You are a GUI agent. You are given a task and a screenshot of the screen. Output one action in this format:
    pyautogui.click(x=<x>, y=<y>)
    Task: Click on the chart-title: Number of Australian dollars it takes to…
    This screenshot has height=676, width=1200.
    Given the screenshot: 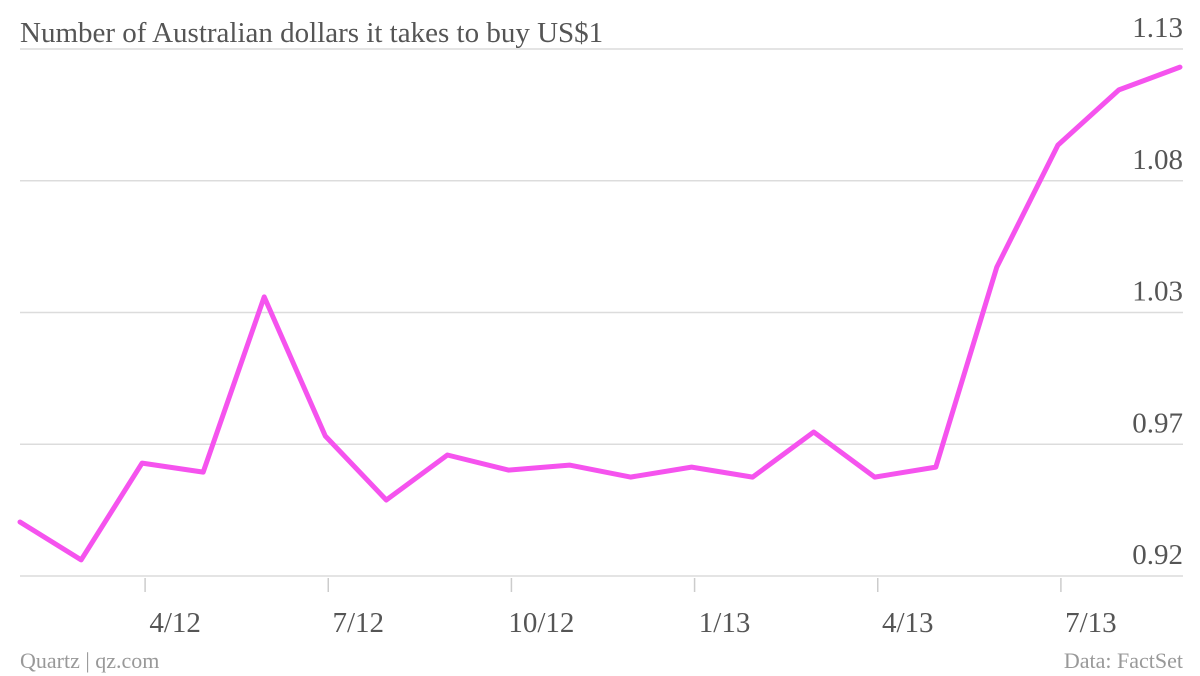 What is the action you would take?
    pyautogui.click(x=311, y=33)
    